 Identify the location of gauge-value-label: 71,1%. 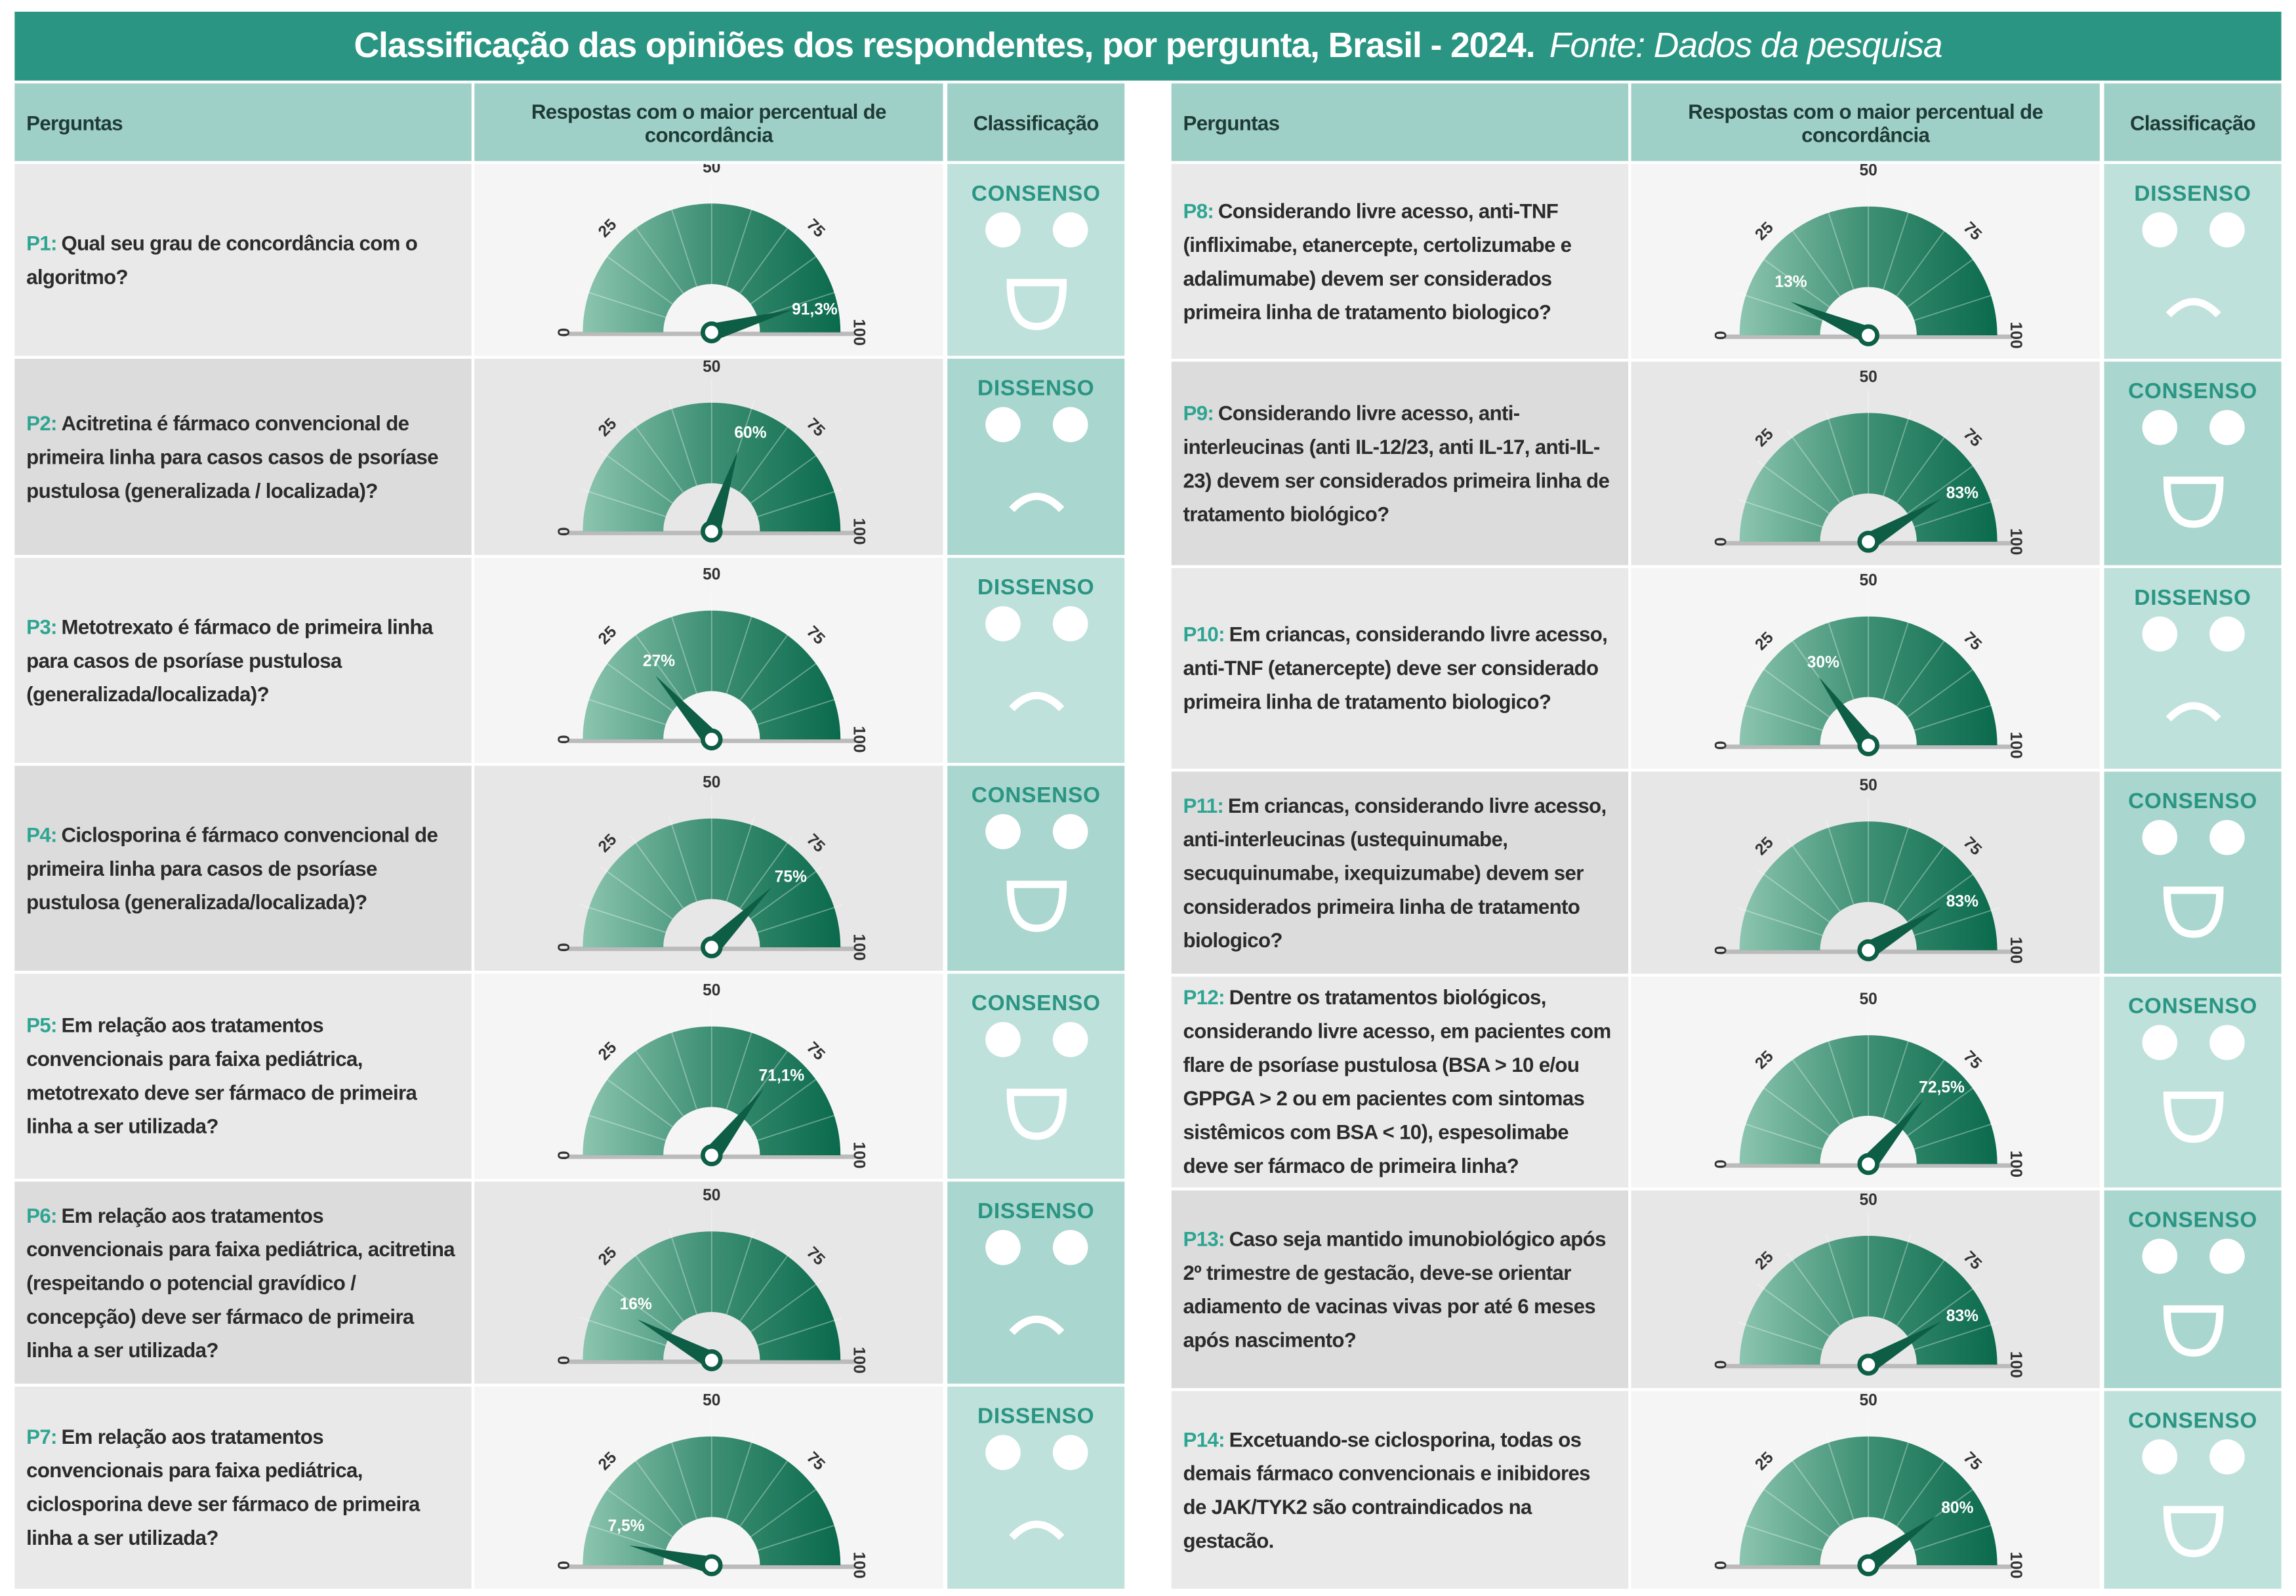
(782, 1075).